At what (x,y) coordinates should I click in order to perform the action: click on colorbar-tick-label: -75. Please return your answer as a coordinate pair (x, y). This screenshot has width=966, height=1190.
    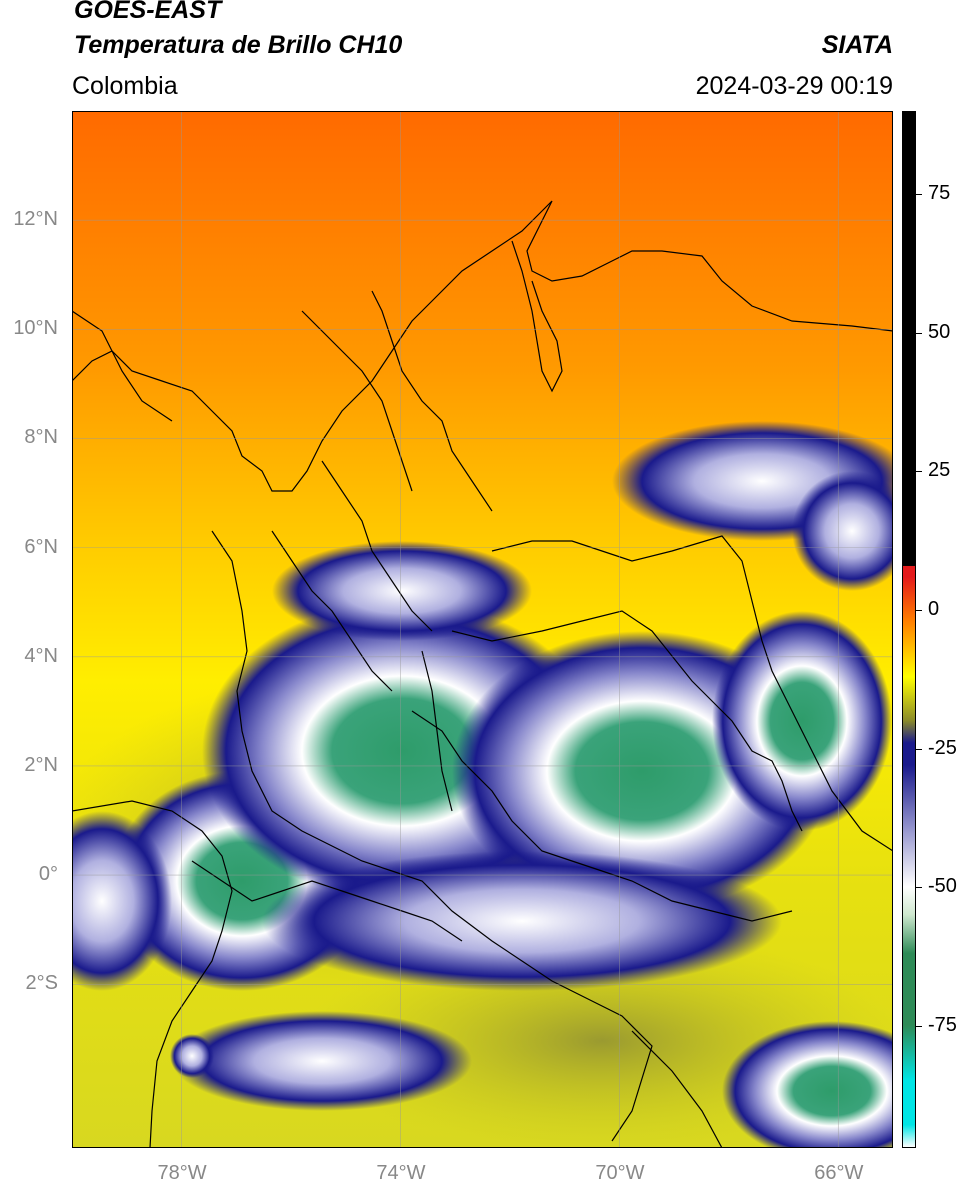
    Looking at the image, I should click on (942, 1025).